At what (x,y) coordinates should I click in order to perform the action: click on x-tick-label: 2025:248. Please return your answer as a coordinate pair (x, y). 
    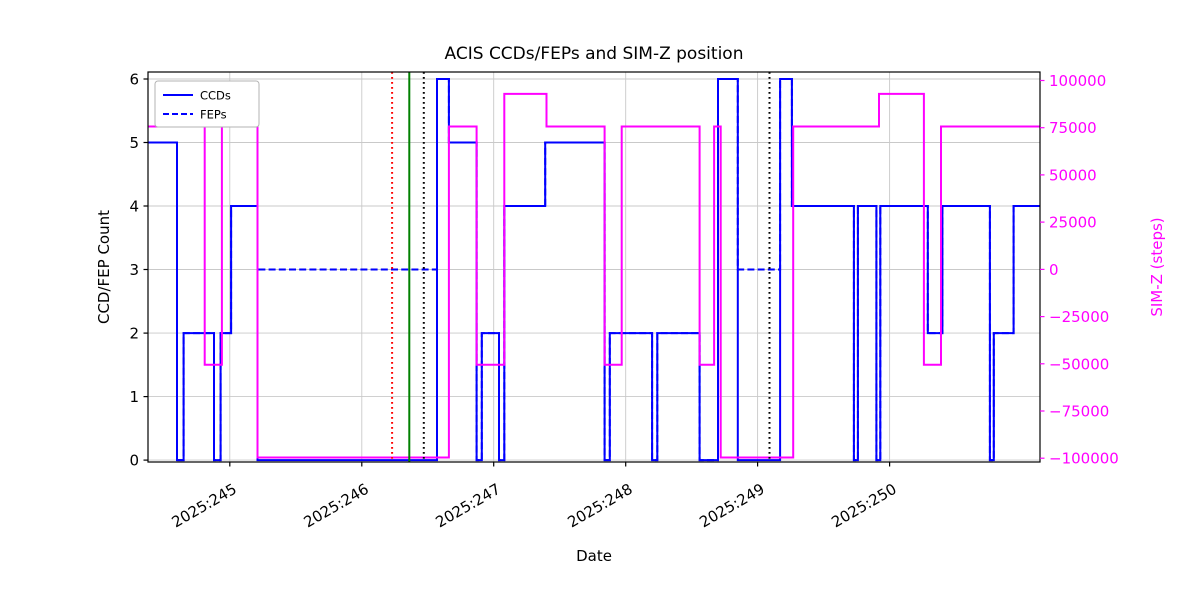
    Looking at the image, I should click on (599, 506).